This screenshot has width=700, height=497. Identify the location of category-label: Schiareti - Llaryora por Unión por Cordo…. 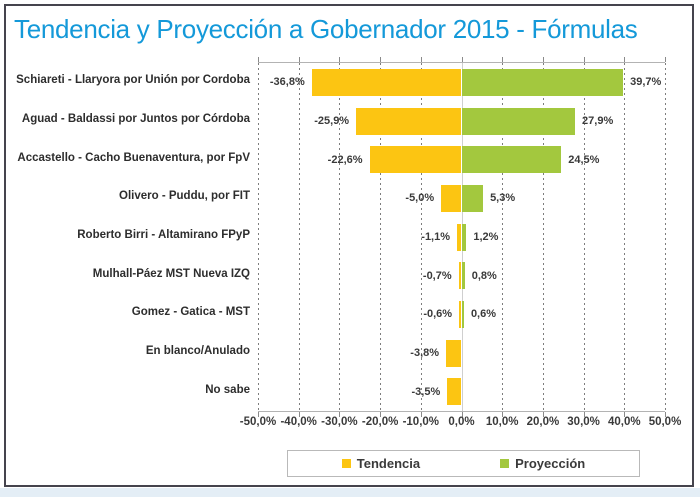
(133, 80).